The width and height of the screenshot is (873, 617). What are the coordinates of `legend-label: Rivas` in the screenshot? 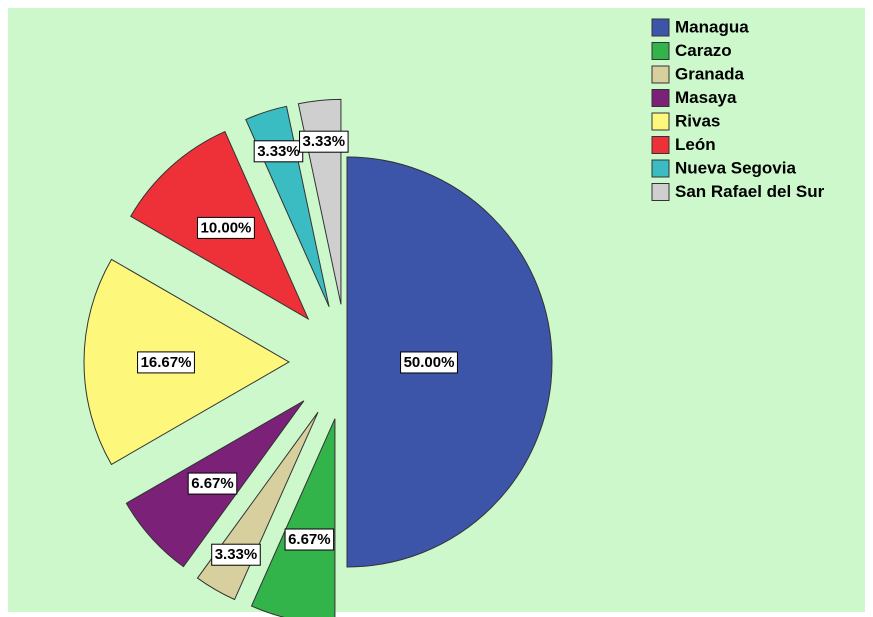 It's located at (697, 120).